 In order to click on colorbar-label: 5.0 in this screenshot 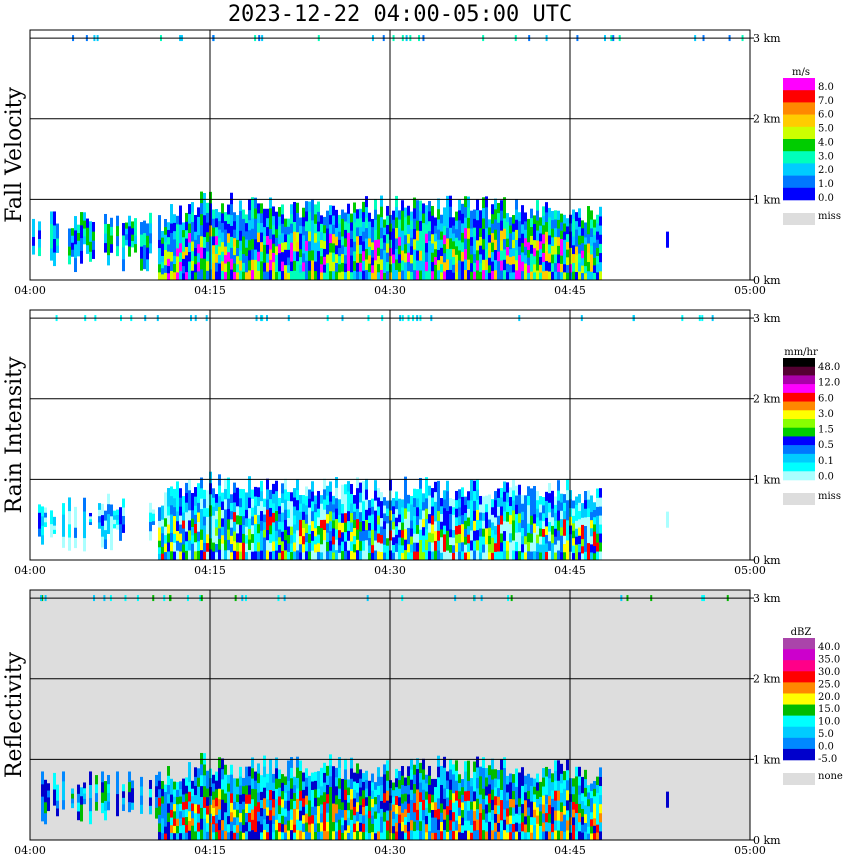, I will do `click(826, 734)`.